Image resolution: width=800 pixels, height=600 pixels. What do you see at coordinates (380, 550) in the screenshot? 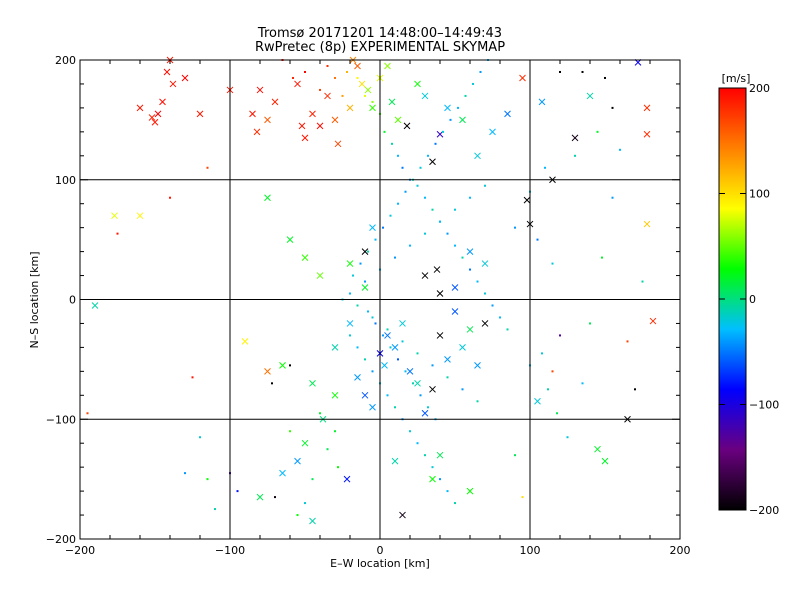
I see `x-tick-label: 0` at bounding box center [380, 550].